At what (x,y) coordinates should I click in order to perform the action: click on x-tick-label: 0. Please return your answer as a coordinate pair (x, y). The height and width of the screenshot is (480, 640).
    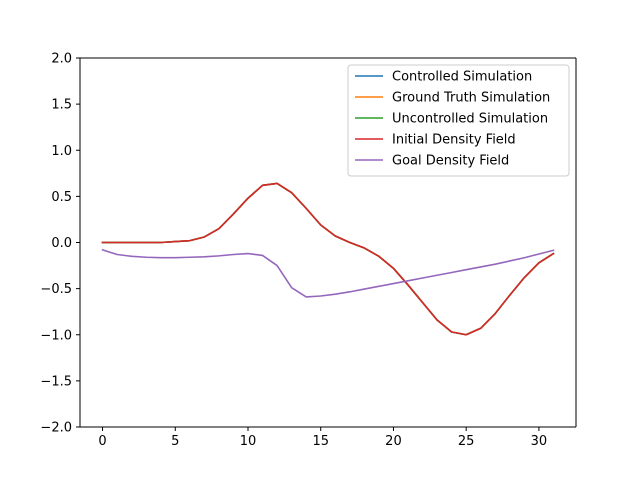
    Looking at the image, I should click on (102, 441).